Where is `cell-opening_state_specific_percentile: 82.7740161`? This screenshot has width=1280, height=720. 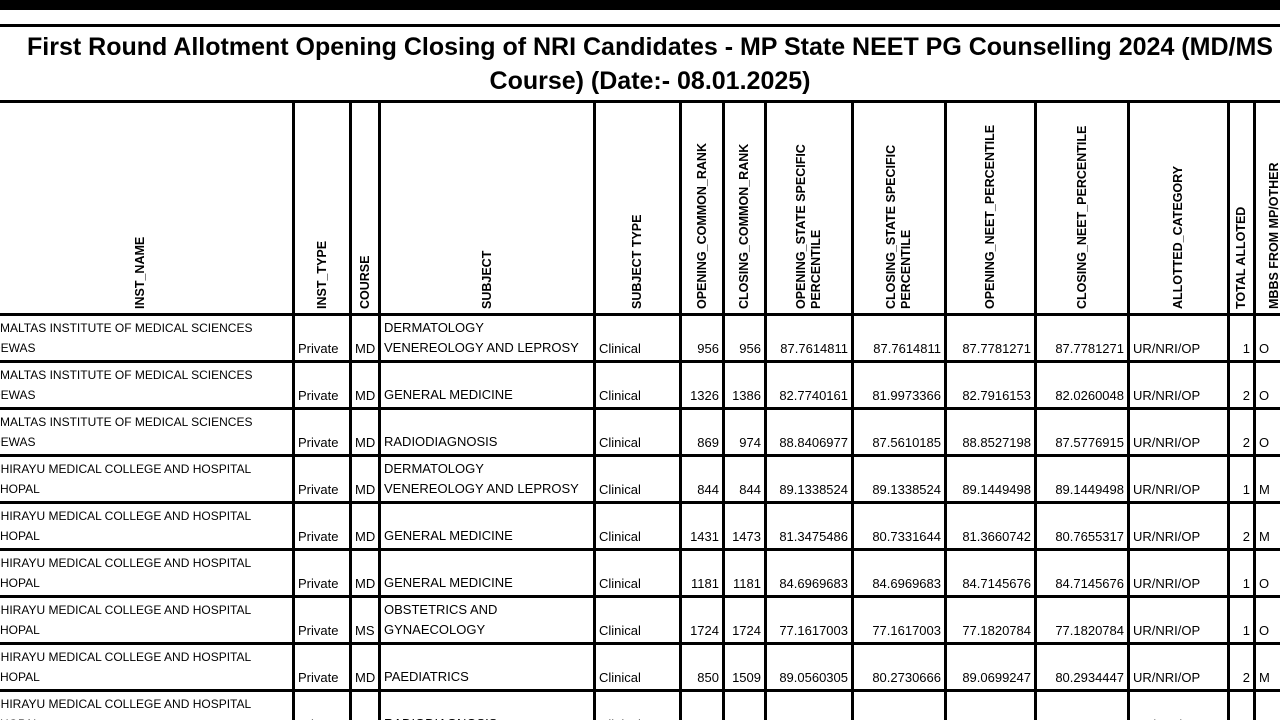
cell-opening_state_specific_percentile: 82.7740161 is located at coordinates (809, 385).